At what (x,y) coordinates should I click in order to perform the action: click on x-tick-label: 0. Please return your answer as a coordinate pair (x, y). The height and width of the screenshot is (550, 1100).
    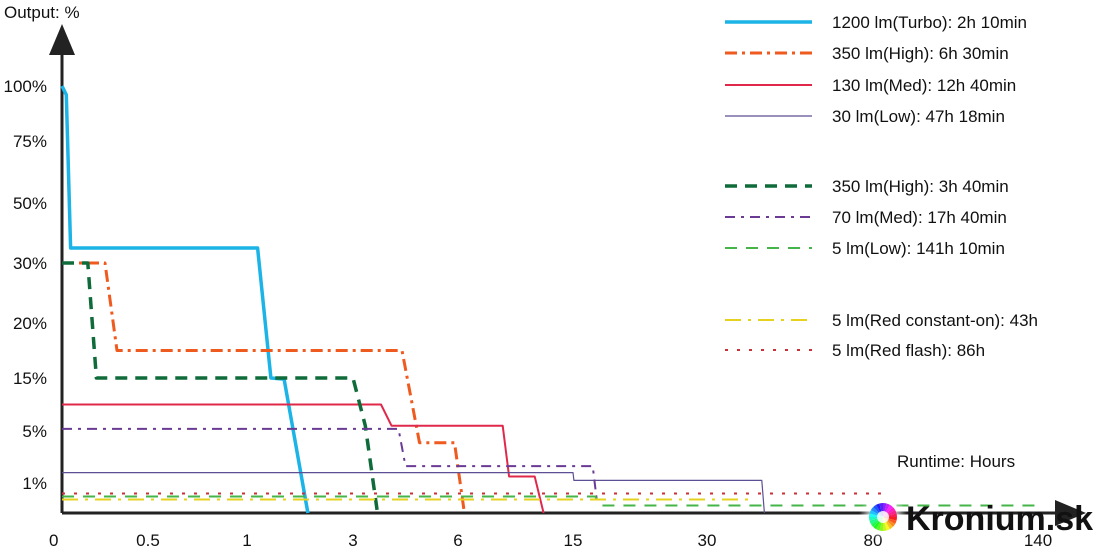
    Looking at the image, I should click on (53, 540).